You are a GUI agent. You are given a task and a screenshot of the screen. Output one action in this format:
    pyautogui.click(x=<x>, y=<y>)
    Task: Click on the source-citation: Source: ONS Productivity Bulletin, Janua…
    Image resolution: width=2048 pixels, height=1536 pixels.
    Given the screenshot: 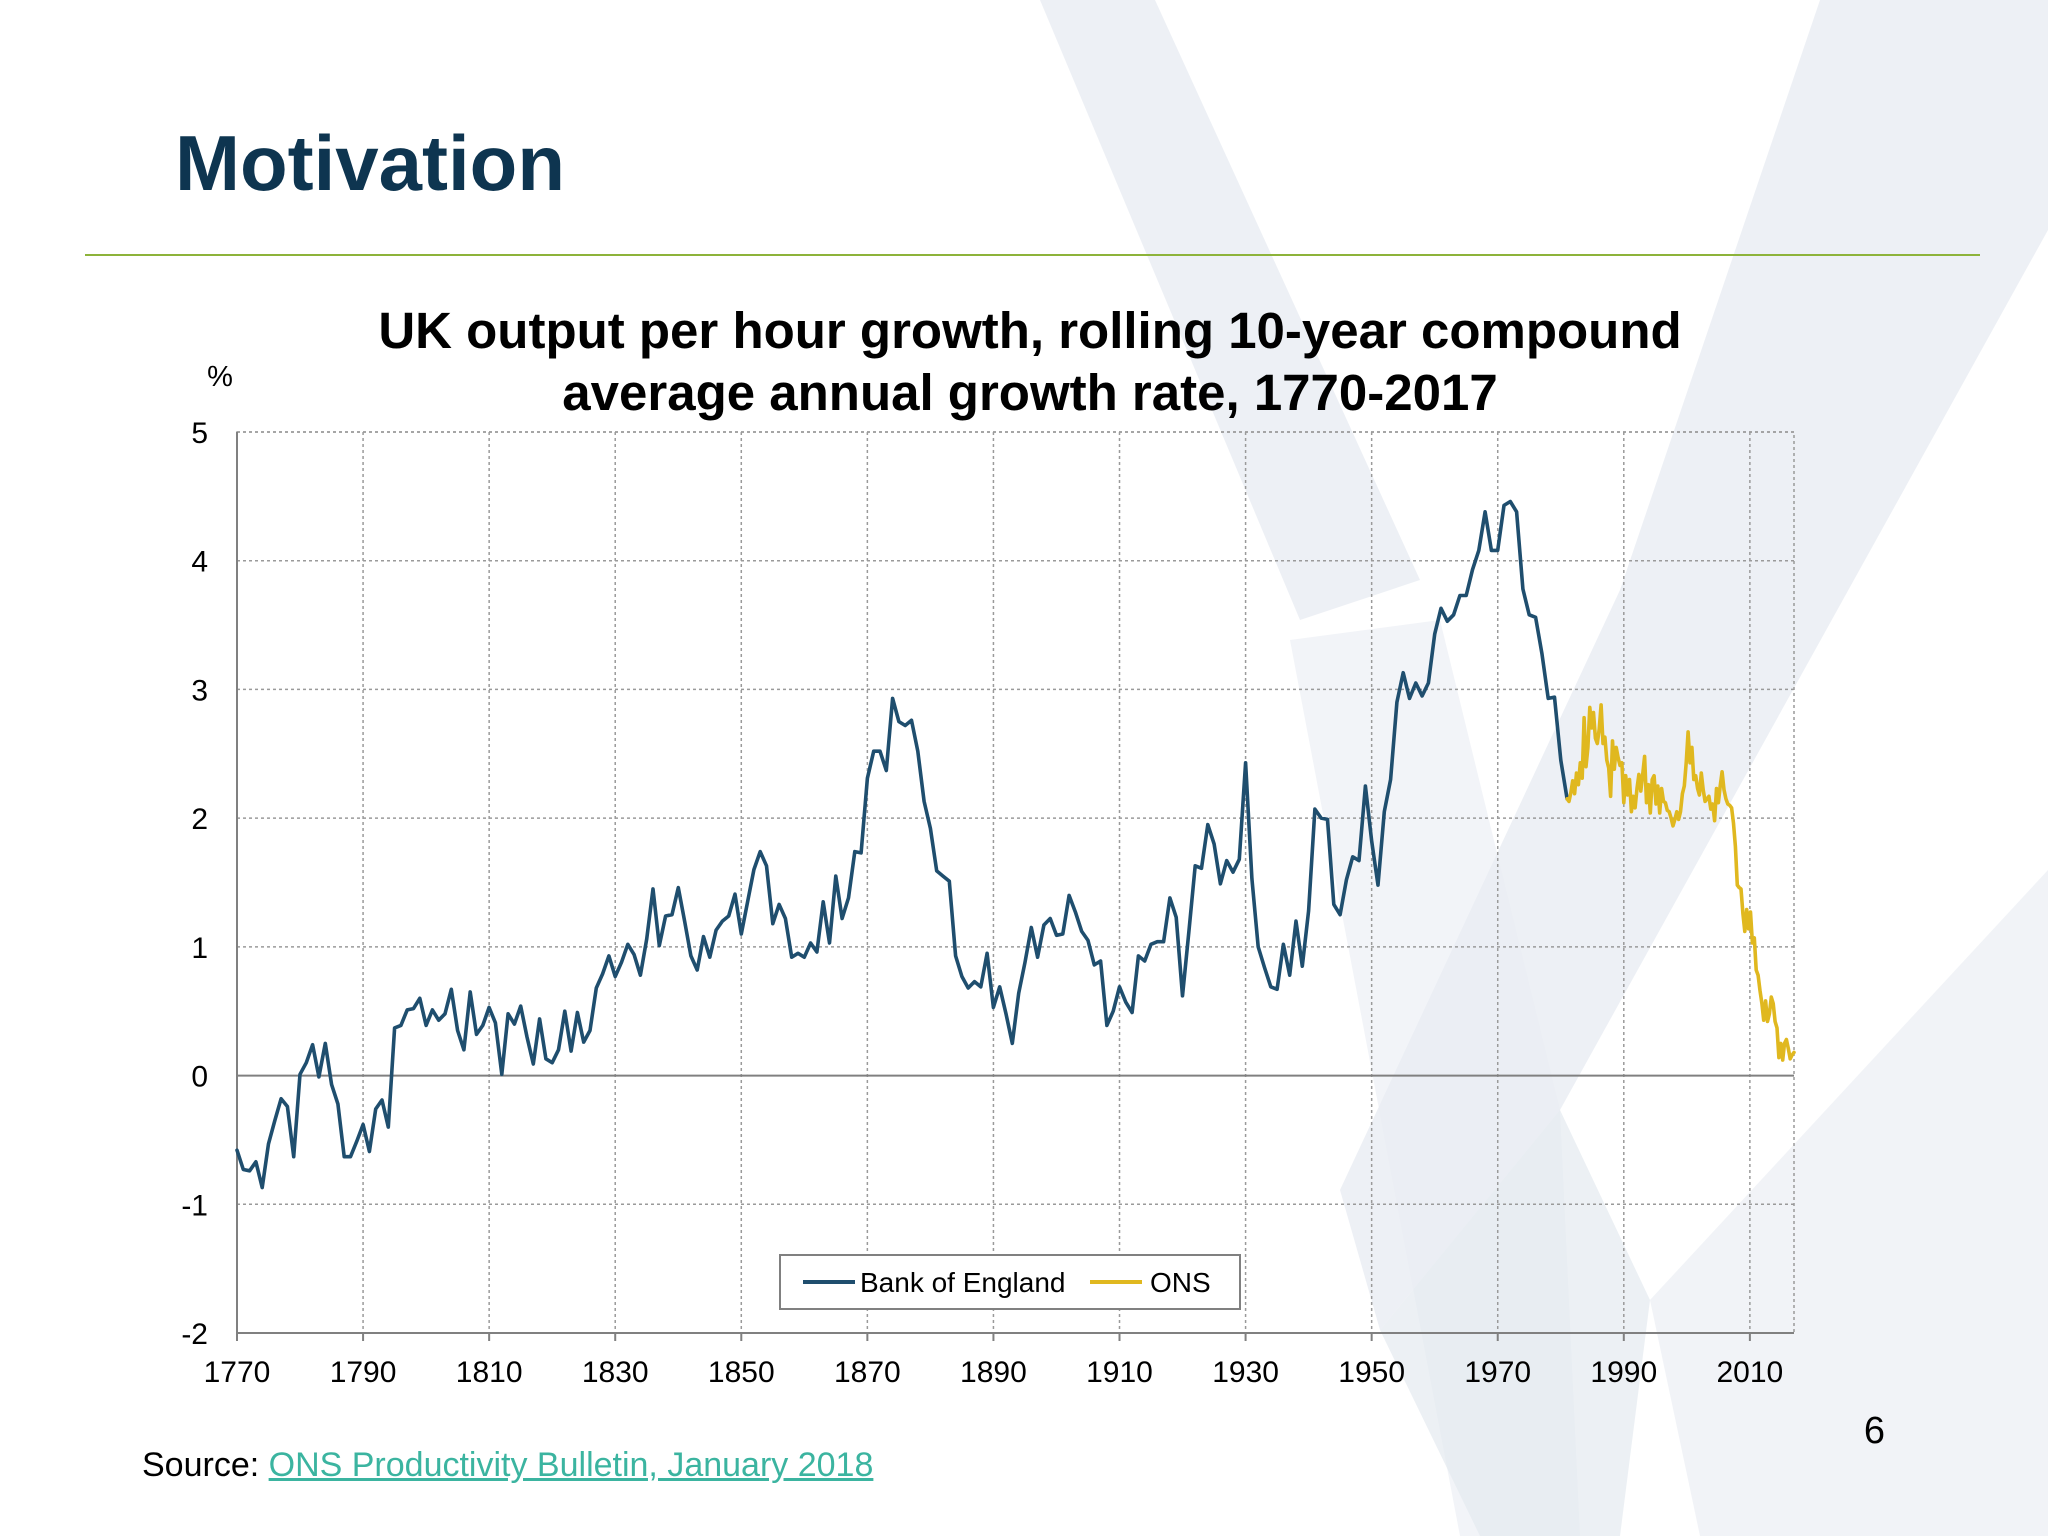 What is the action you would take?
    pyautogui.click(x=507, y=1465)
    